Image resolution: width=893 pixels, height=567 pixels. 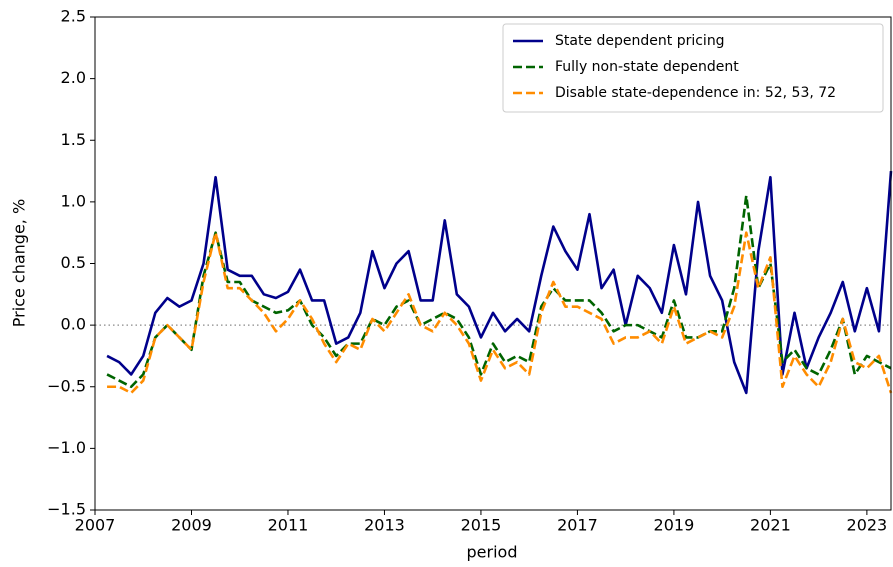 I want to click on y-tick-label: 1.5, so click(x=73, y=139).